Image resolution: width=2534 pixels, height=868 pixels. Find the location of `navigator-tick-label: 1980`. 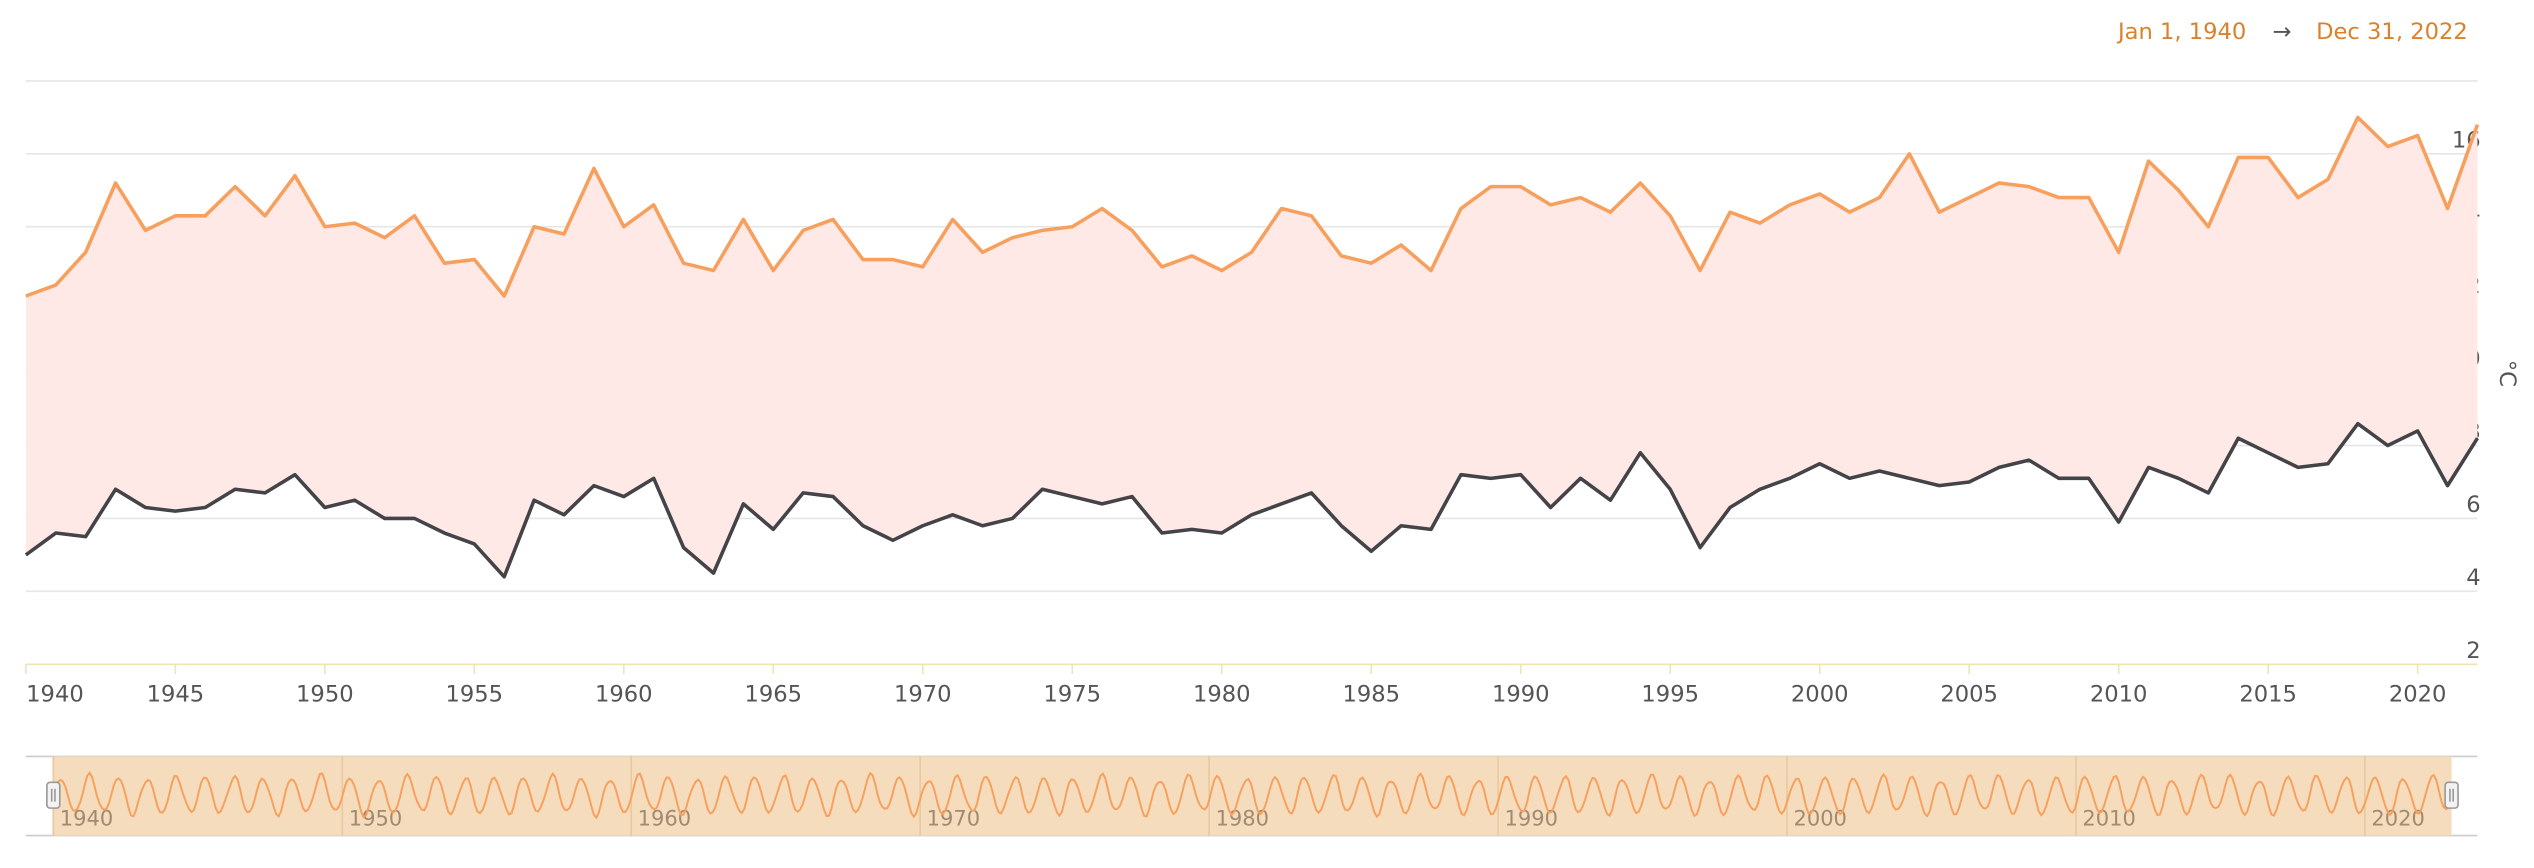

navigator-tick-label: 1980 is located at coordinates (1242, 818).